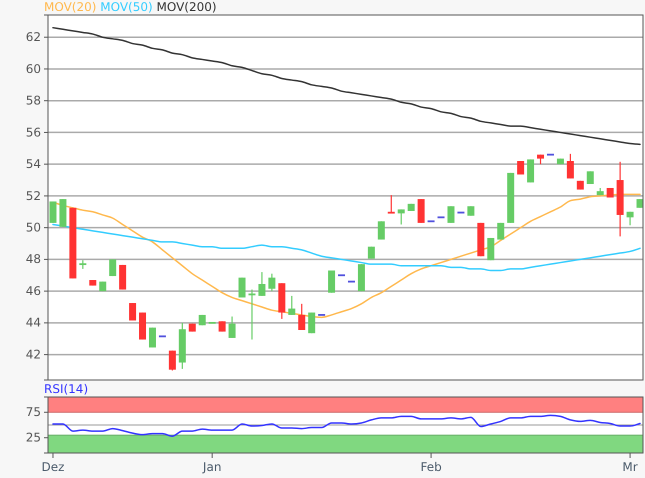  I want to click on x-tick-label: Feb, so click(431, 467).